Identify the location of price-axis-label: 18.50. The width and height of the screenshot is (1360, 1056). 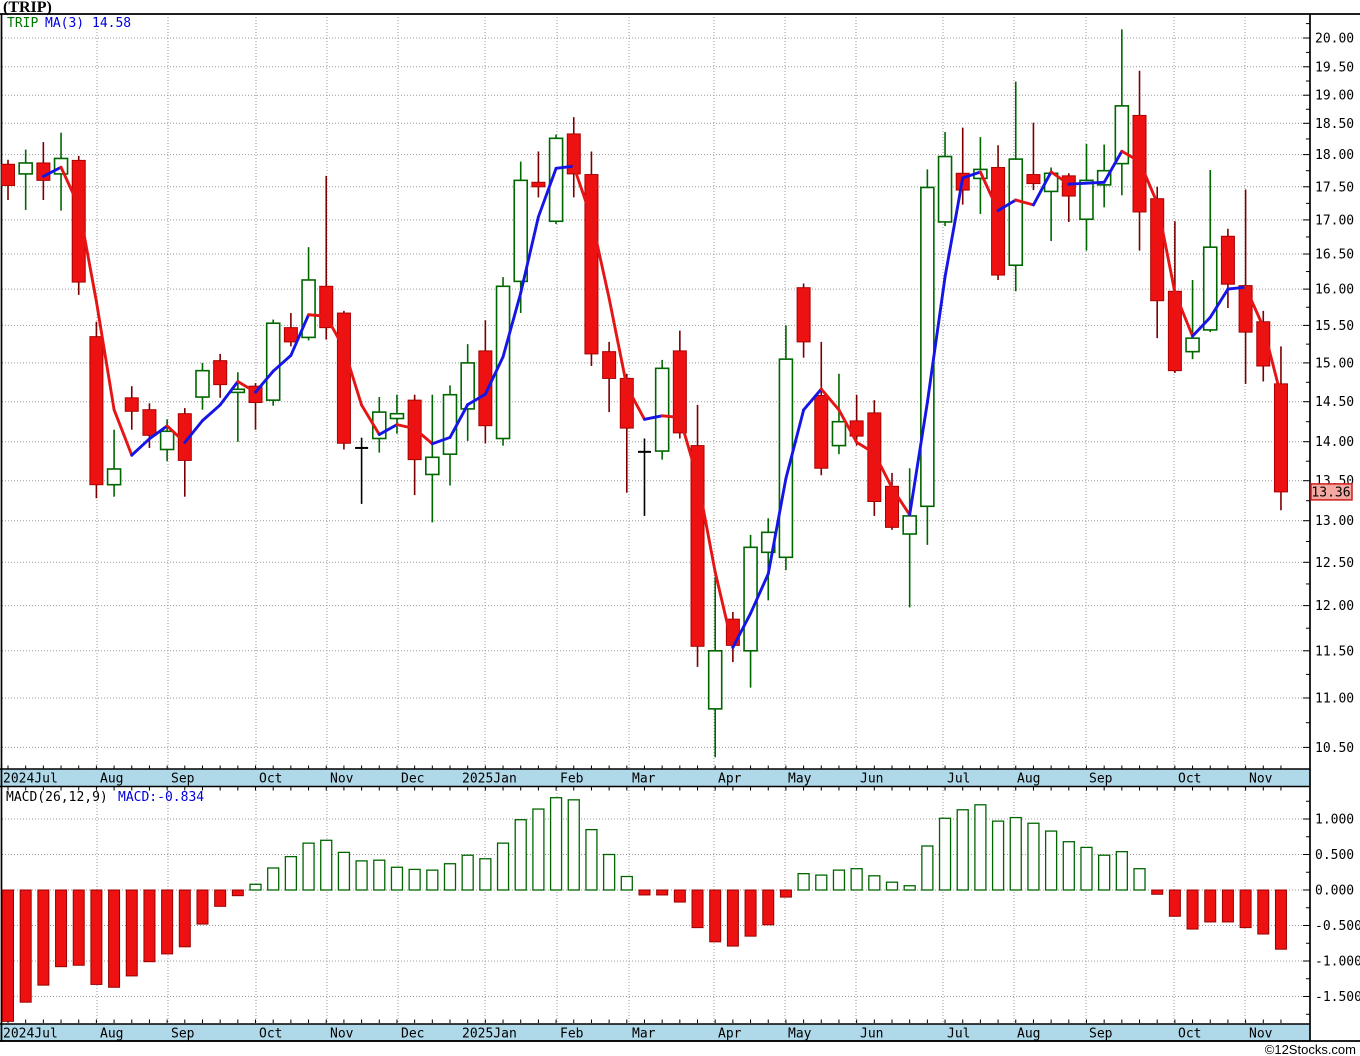
(1334, 124).